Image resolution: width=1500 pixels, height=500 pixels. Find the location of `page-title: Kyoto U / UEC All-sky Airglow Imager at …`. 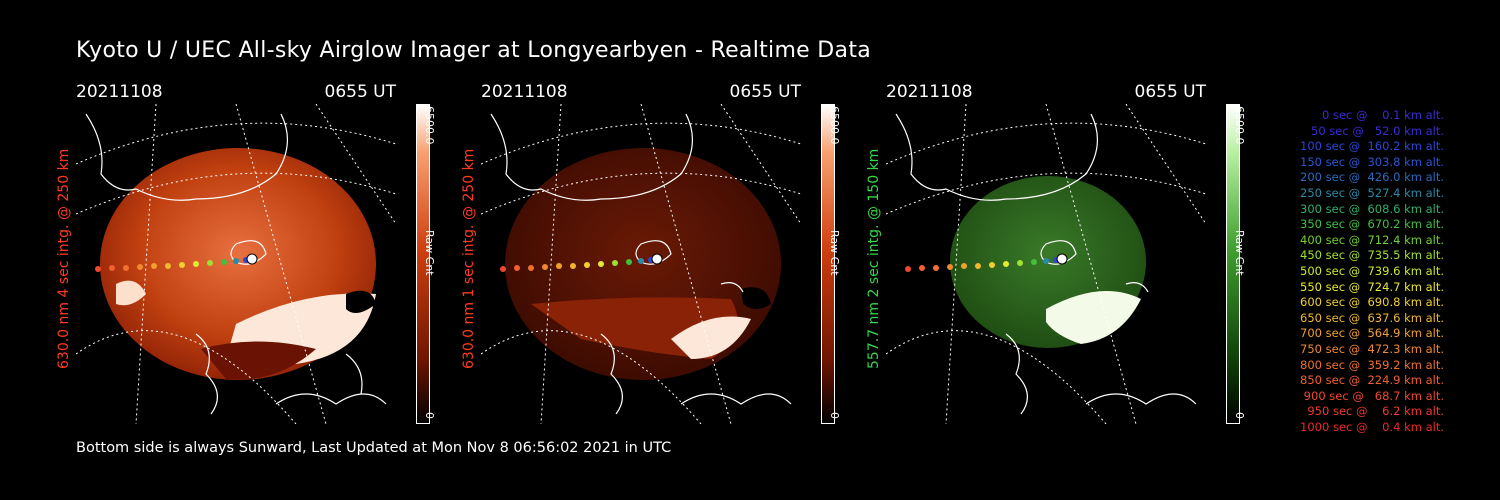

page-title: Kyoto U / UEC All-sky Airglow Imager at … is located at coordinates (474, 50).